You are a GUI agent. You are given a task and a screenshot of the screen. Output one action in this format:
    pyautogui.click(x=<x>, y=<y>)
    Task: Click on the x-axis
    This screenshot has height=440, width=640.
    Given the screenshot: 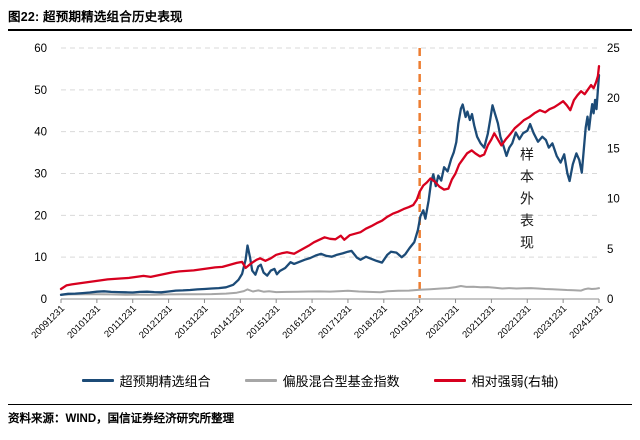 What is the action you would take?
    pyautogui.click(x=330, y=300)
    